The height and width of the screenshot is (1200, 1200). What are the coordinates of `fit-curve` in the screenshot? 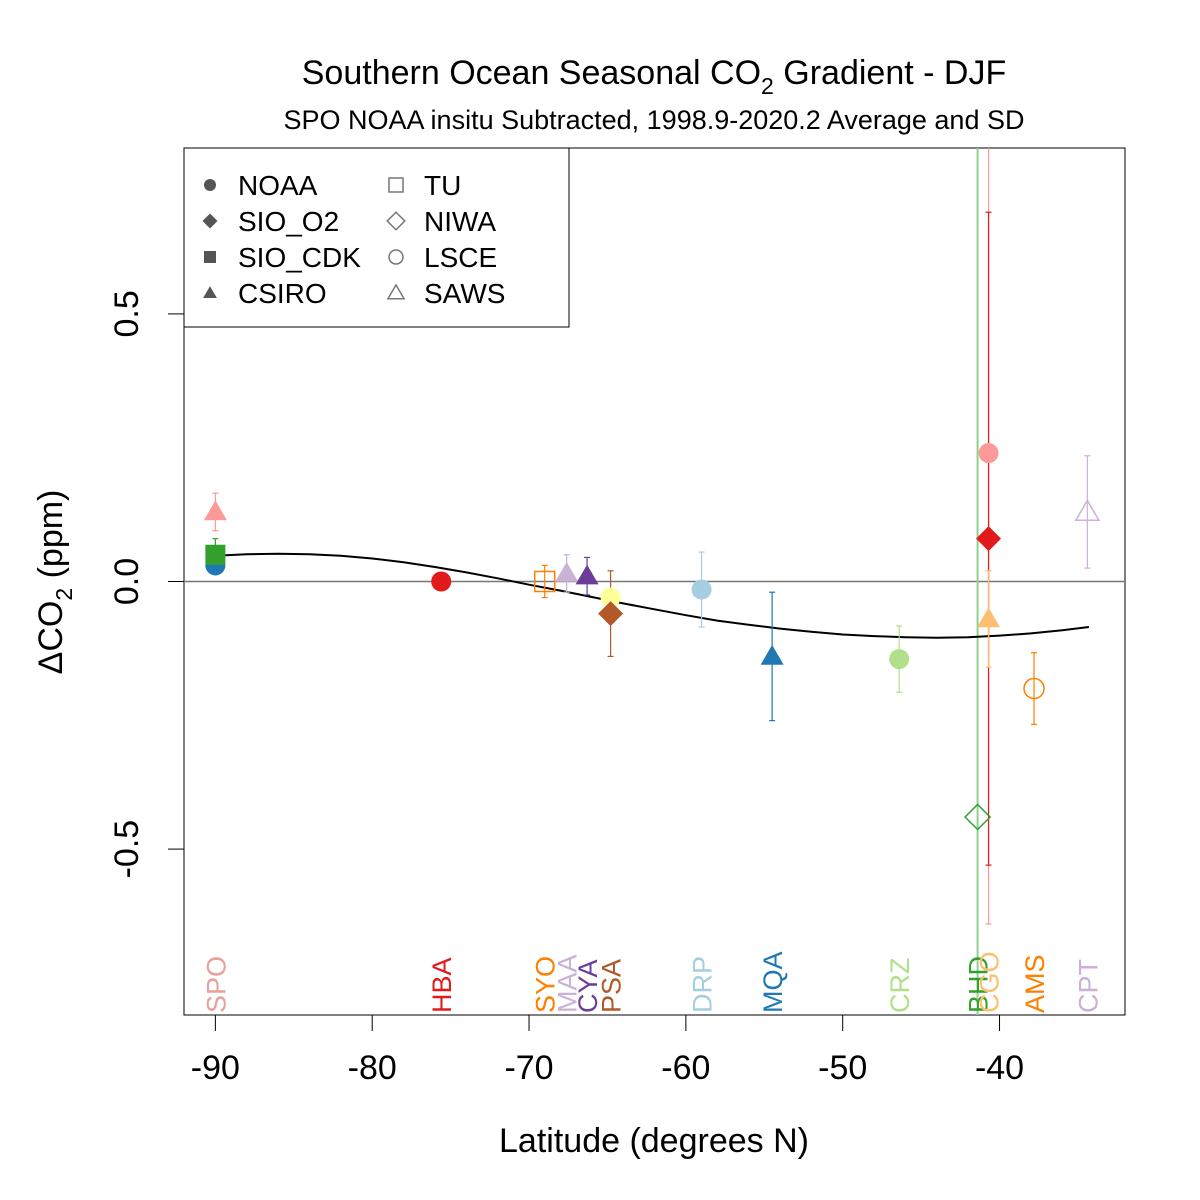 It's located at (652, 595).